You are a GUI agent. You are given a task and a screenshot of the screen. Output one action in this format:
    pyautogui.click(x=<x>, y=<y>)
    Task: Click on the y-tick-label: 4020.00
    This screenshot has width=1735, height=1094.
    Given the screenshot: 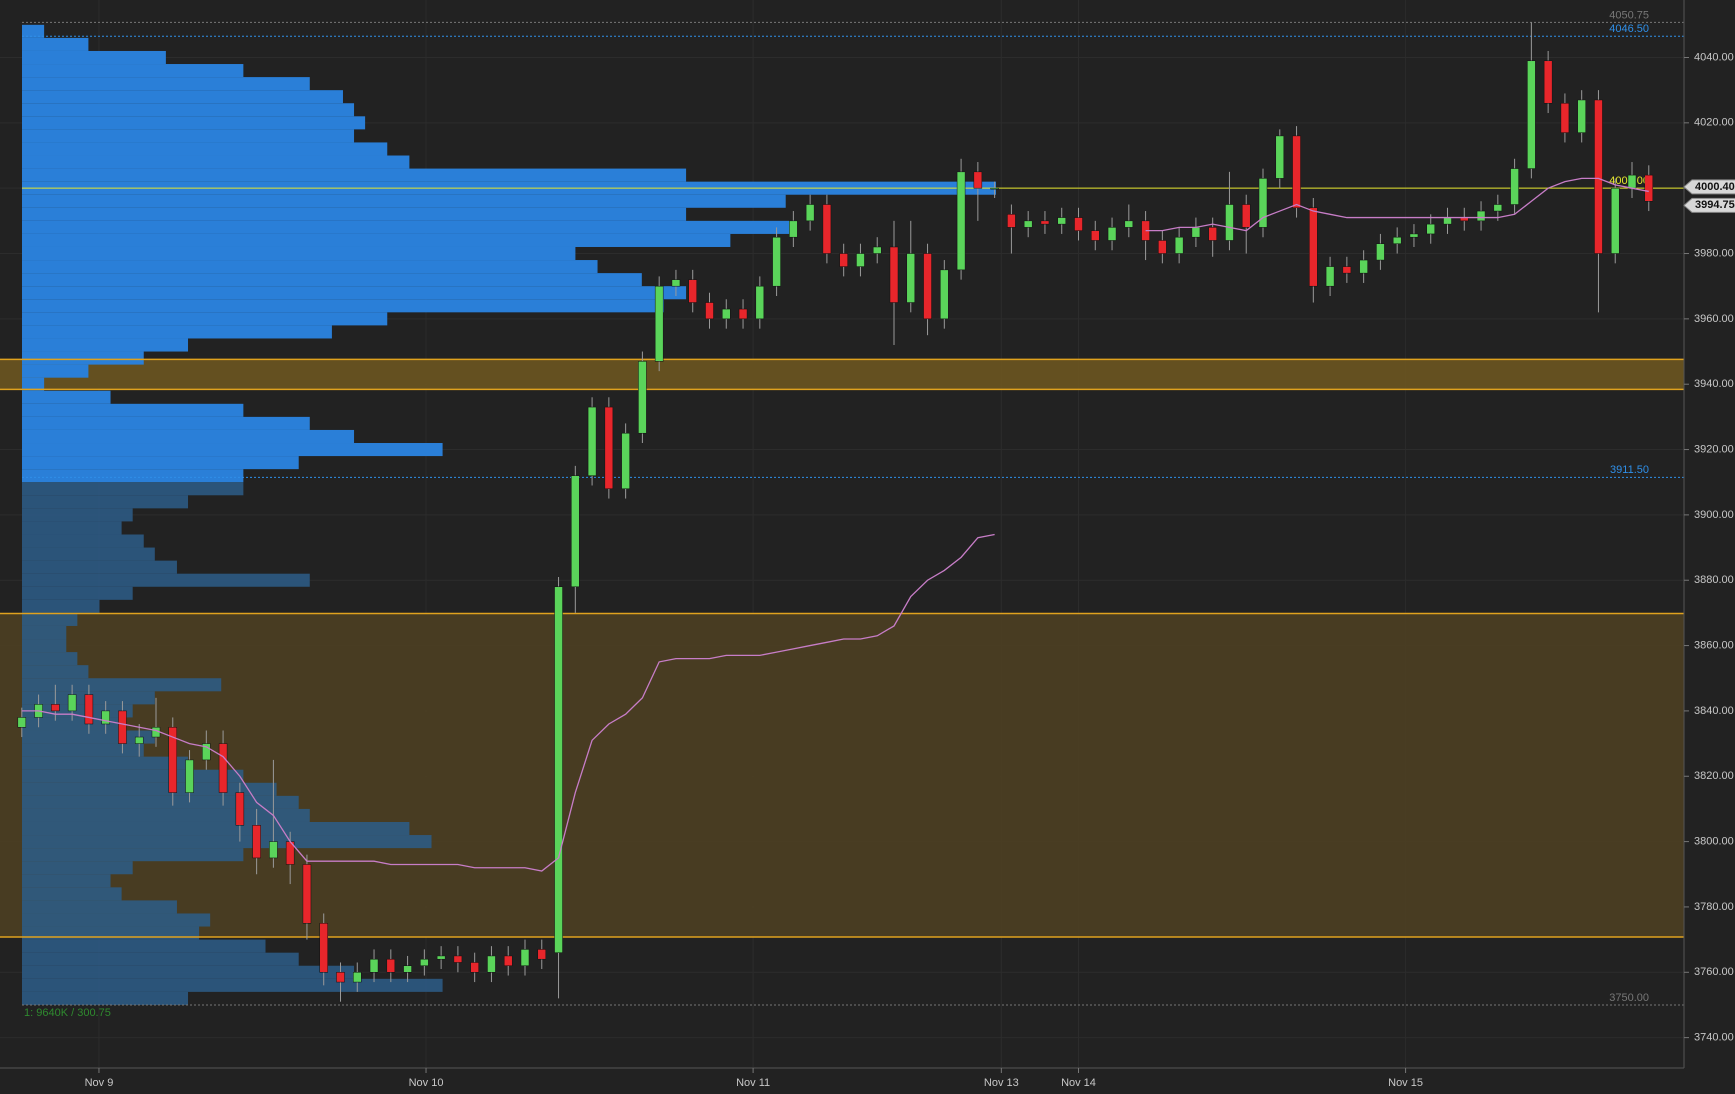 What is the action you would take?
    pyautogui.click(x=1714, y=123)
    